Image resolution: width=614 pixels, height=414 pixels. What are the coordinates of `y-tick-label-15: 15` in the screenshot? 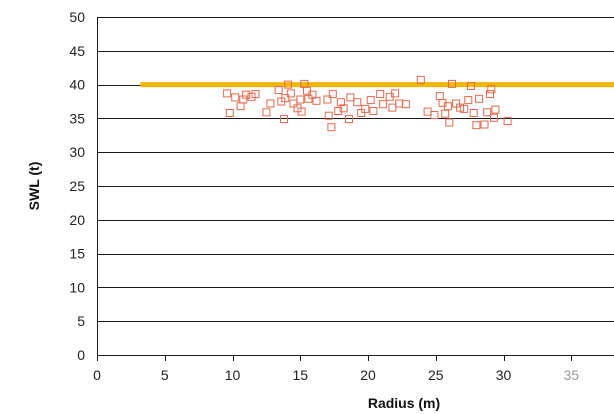 It's located at (77, 254).